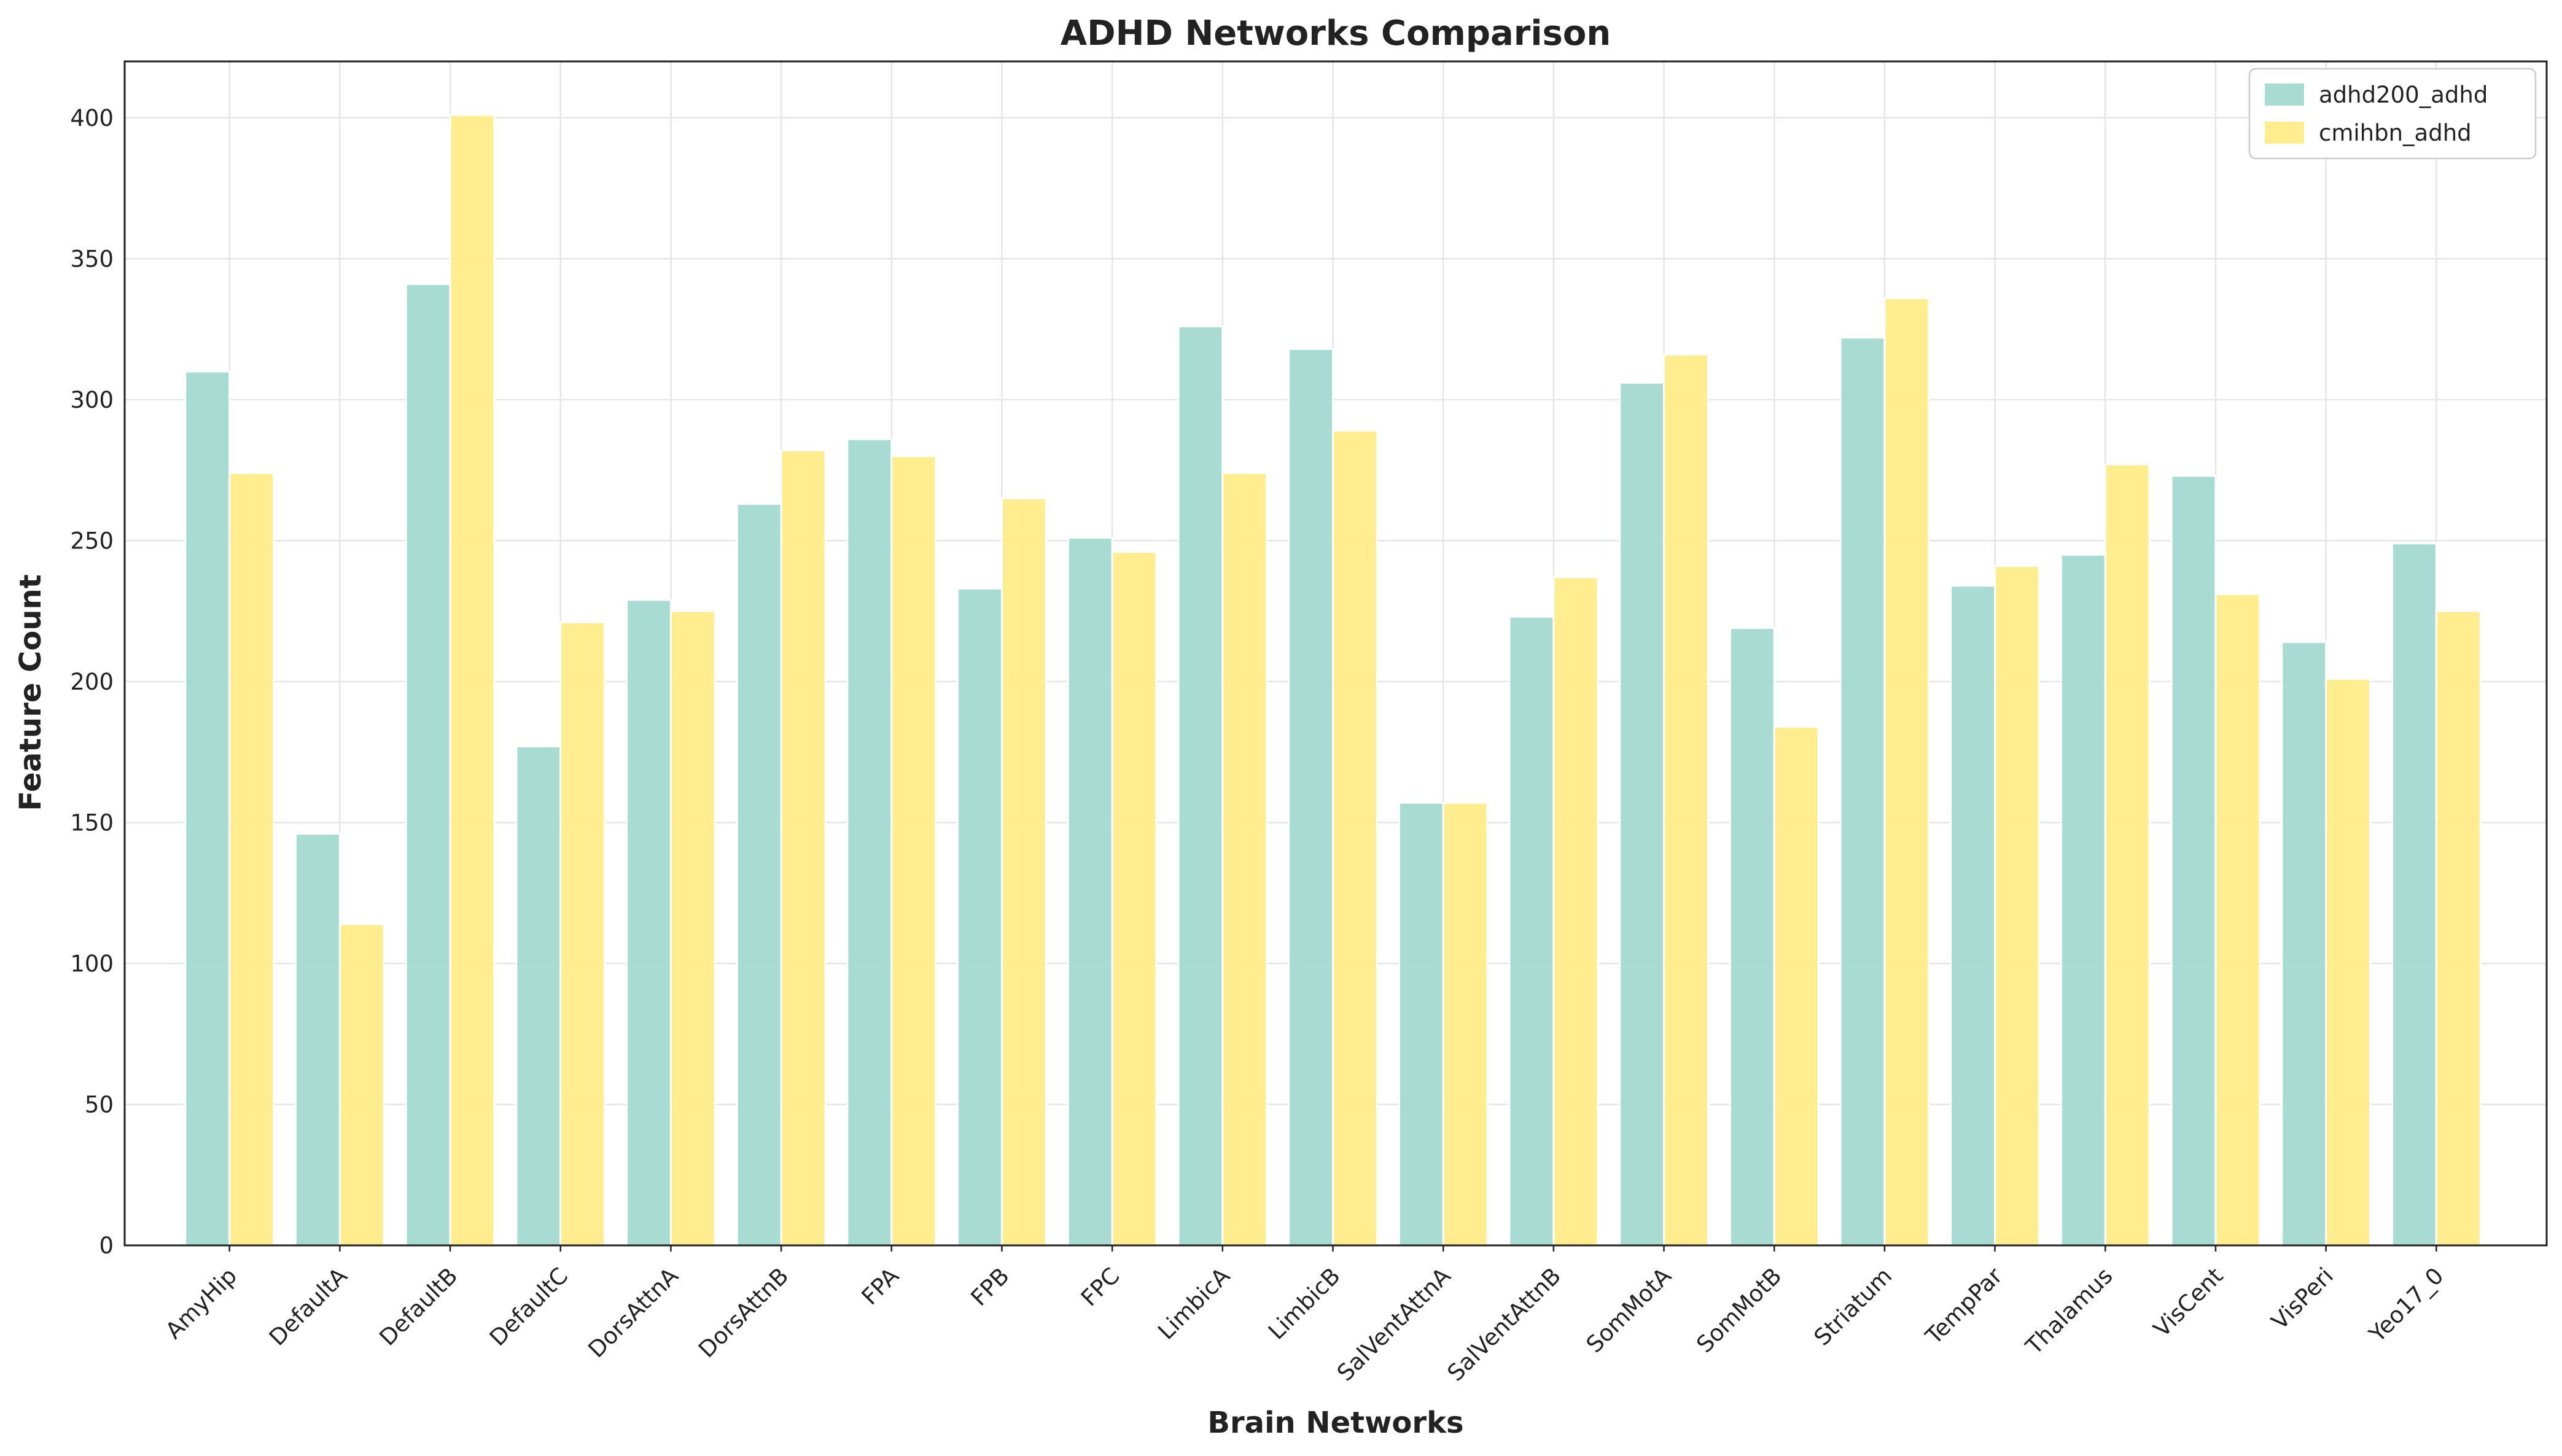  What do you see at coordinates (2017, 906) in the screenshot?
I see `bar-cmihbn_adhd-TempPar` at bounding box center [2017, 906].